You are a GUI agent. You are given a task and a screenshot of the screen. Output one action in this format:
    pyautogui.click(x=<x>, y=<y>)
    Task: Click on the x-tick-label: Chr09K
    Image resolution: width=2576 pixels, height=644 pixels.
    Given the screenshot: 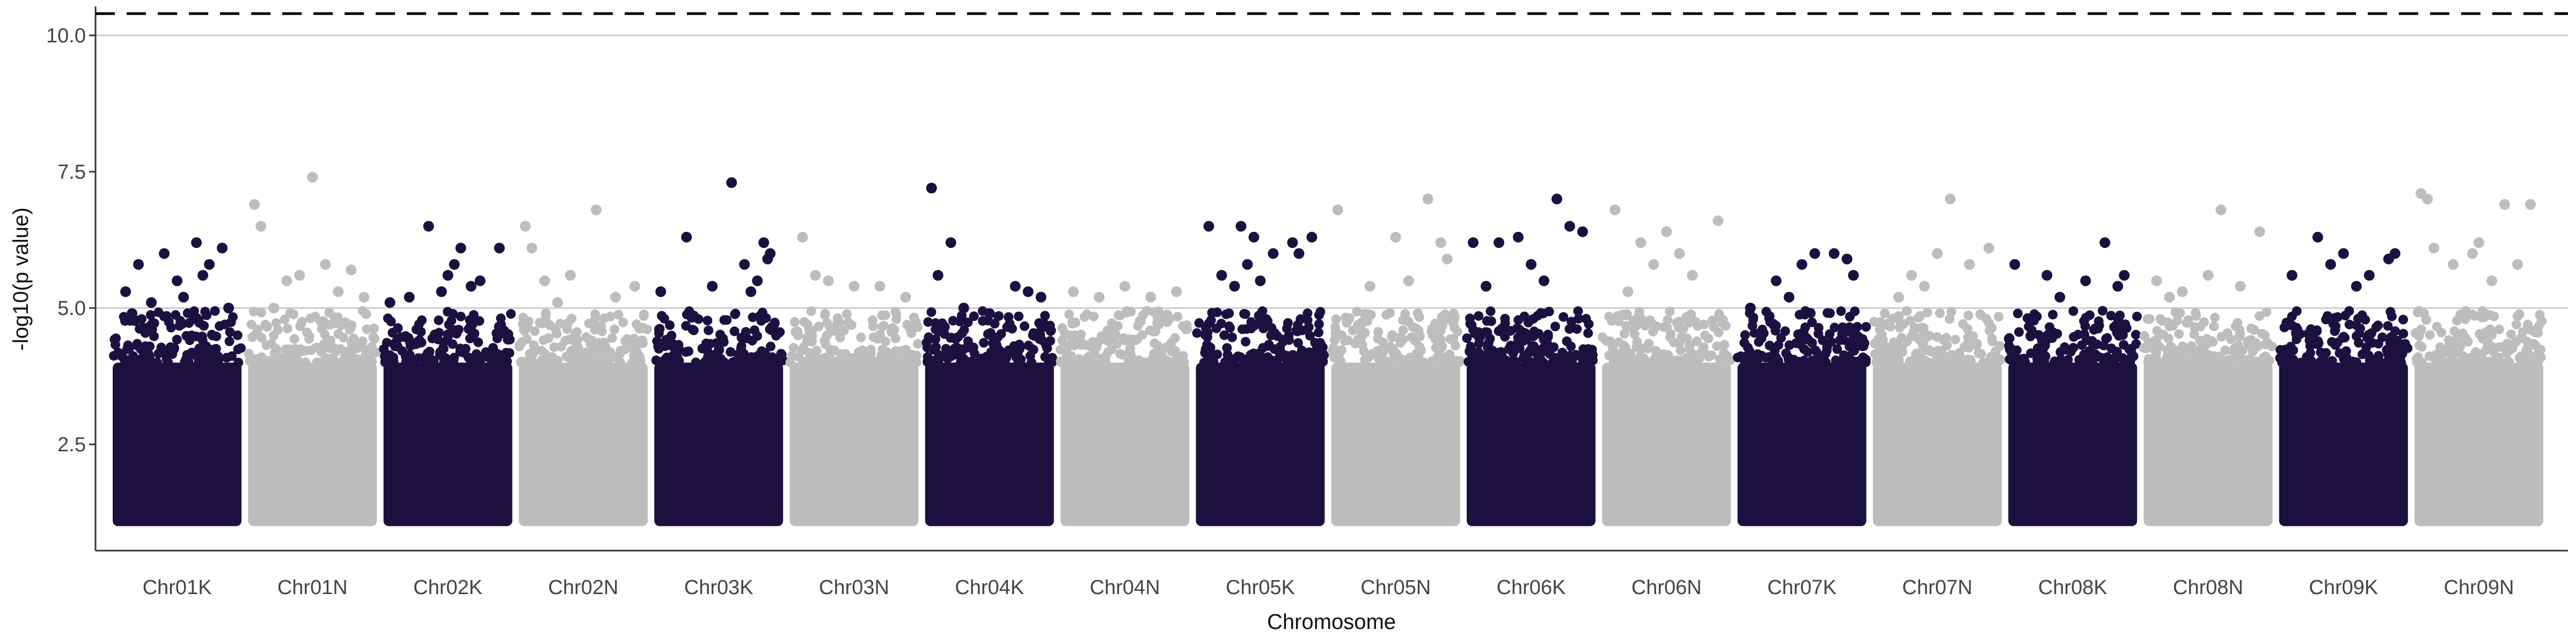 What is the action you would take?
    pyautogui.click(x=2343, y=587)
    